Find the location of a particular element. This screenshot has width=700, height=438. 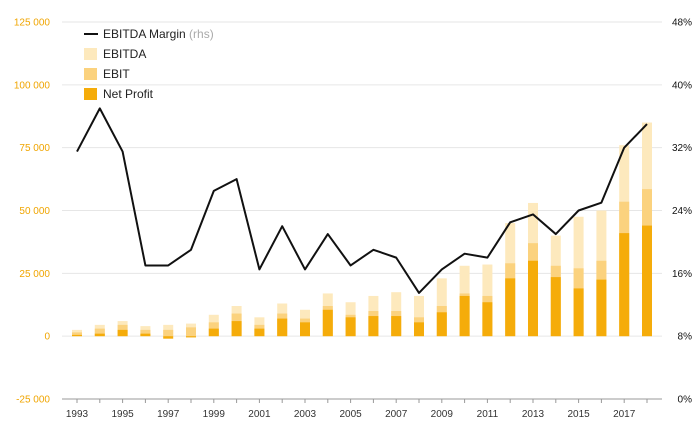

legend-label: EBIT is located at coordinates (116, 74).